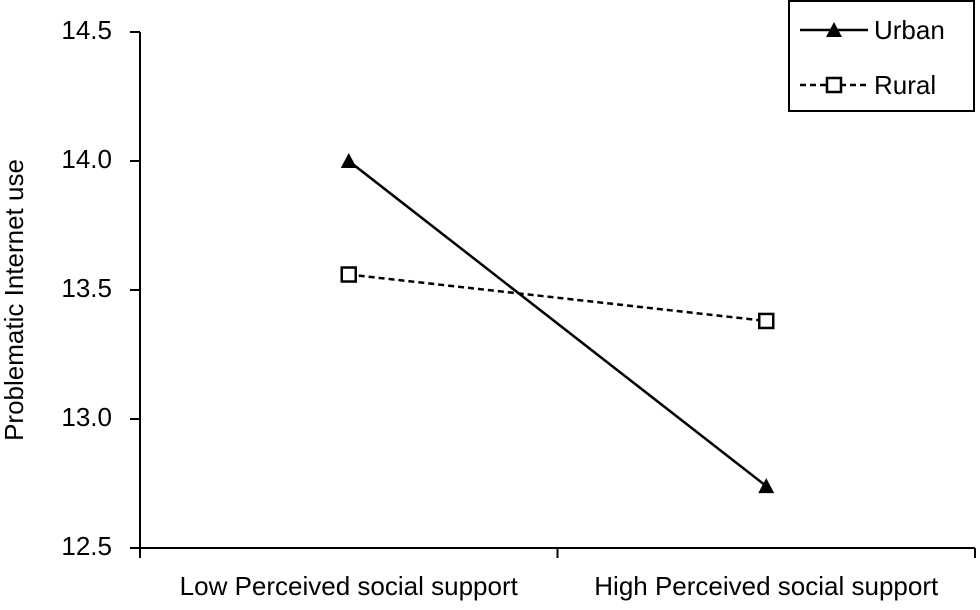  What do you see at coordinates (86, 288) in the screenshot?
I see `y-tick-label: 13.5` at bounding box center [86, 288].